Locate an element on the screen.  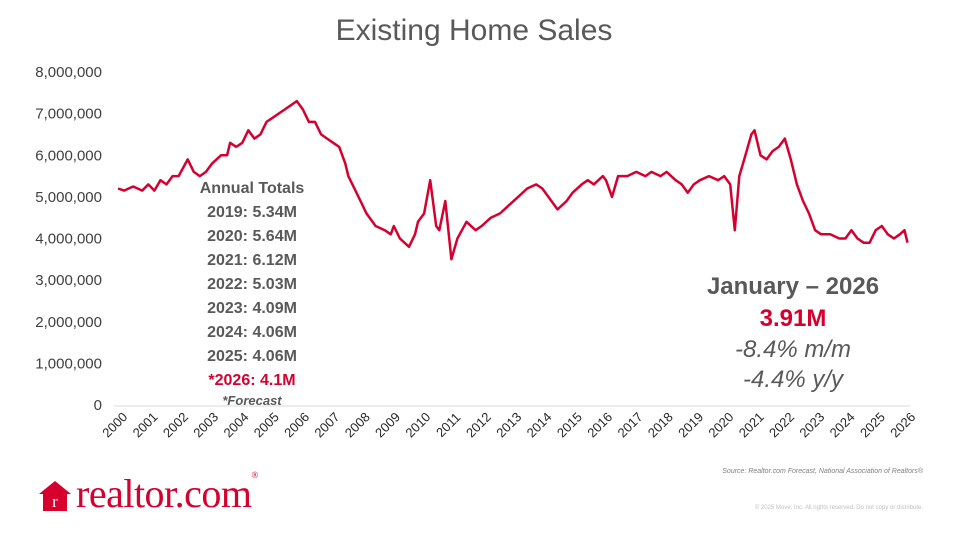
latest-month: January – 2026 is located at coordinates (793, 286).